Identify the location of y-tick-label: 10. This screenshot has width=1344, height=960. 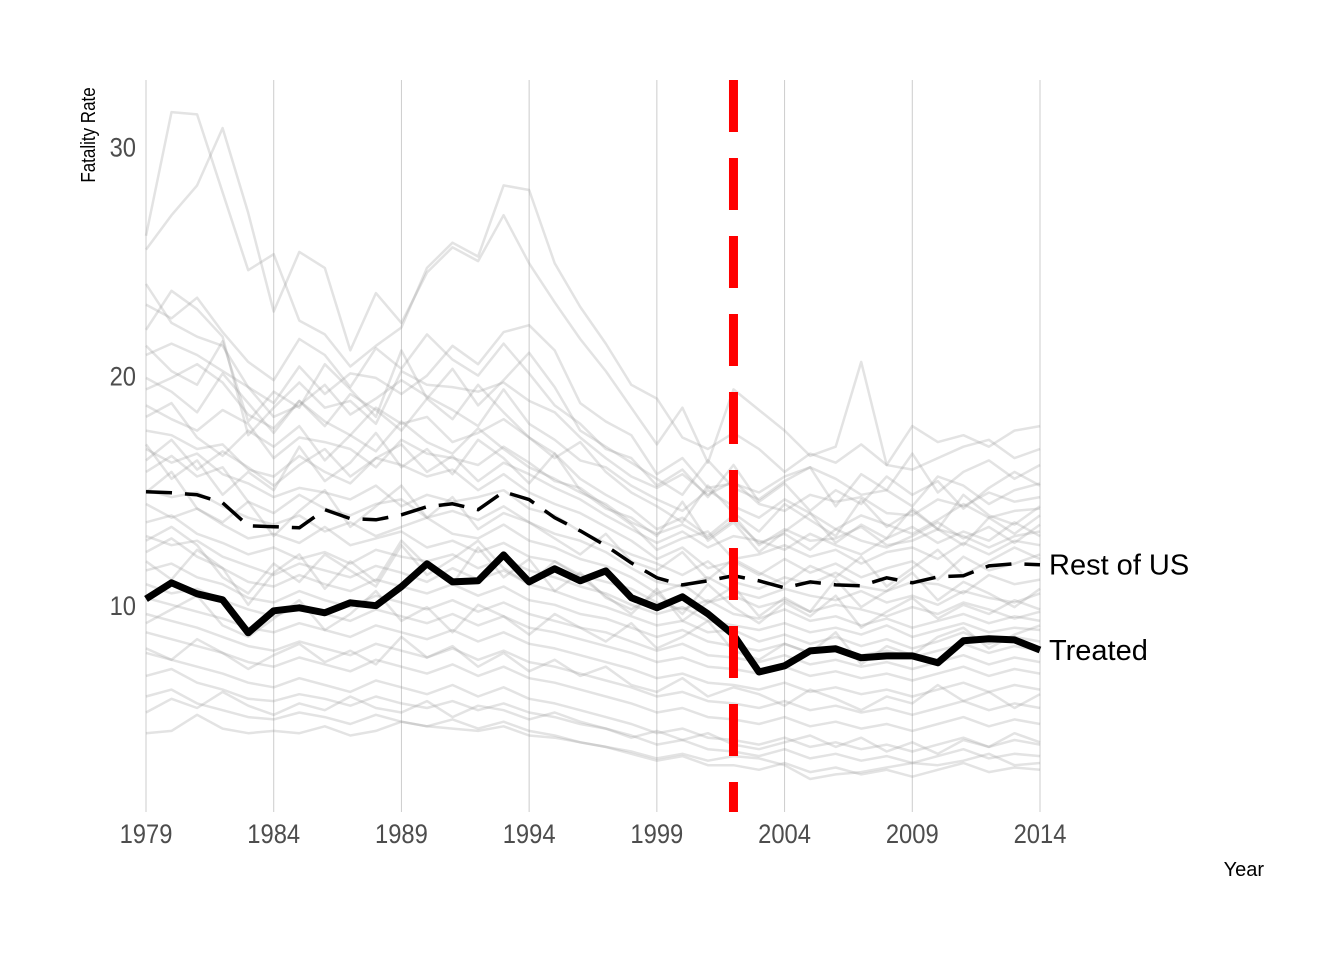
(123, 606).